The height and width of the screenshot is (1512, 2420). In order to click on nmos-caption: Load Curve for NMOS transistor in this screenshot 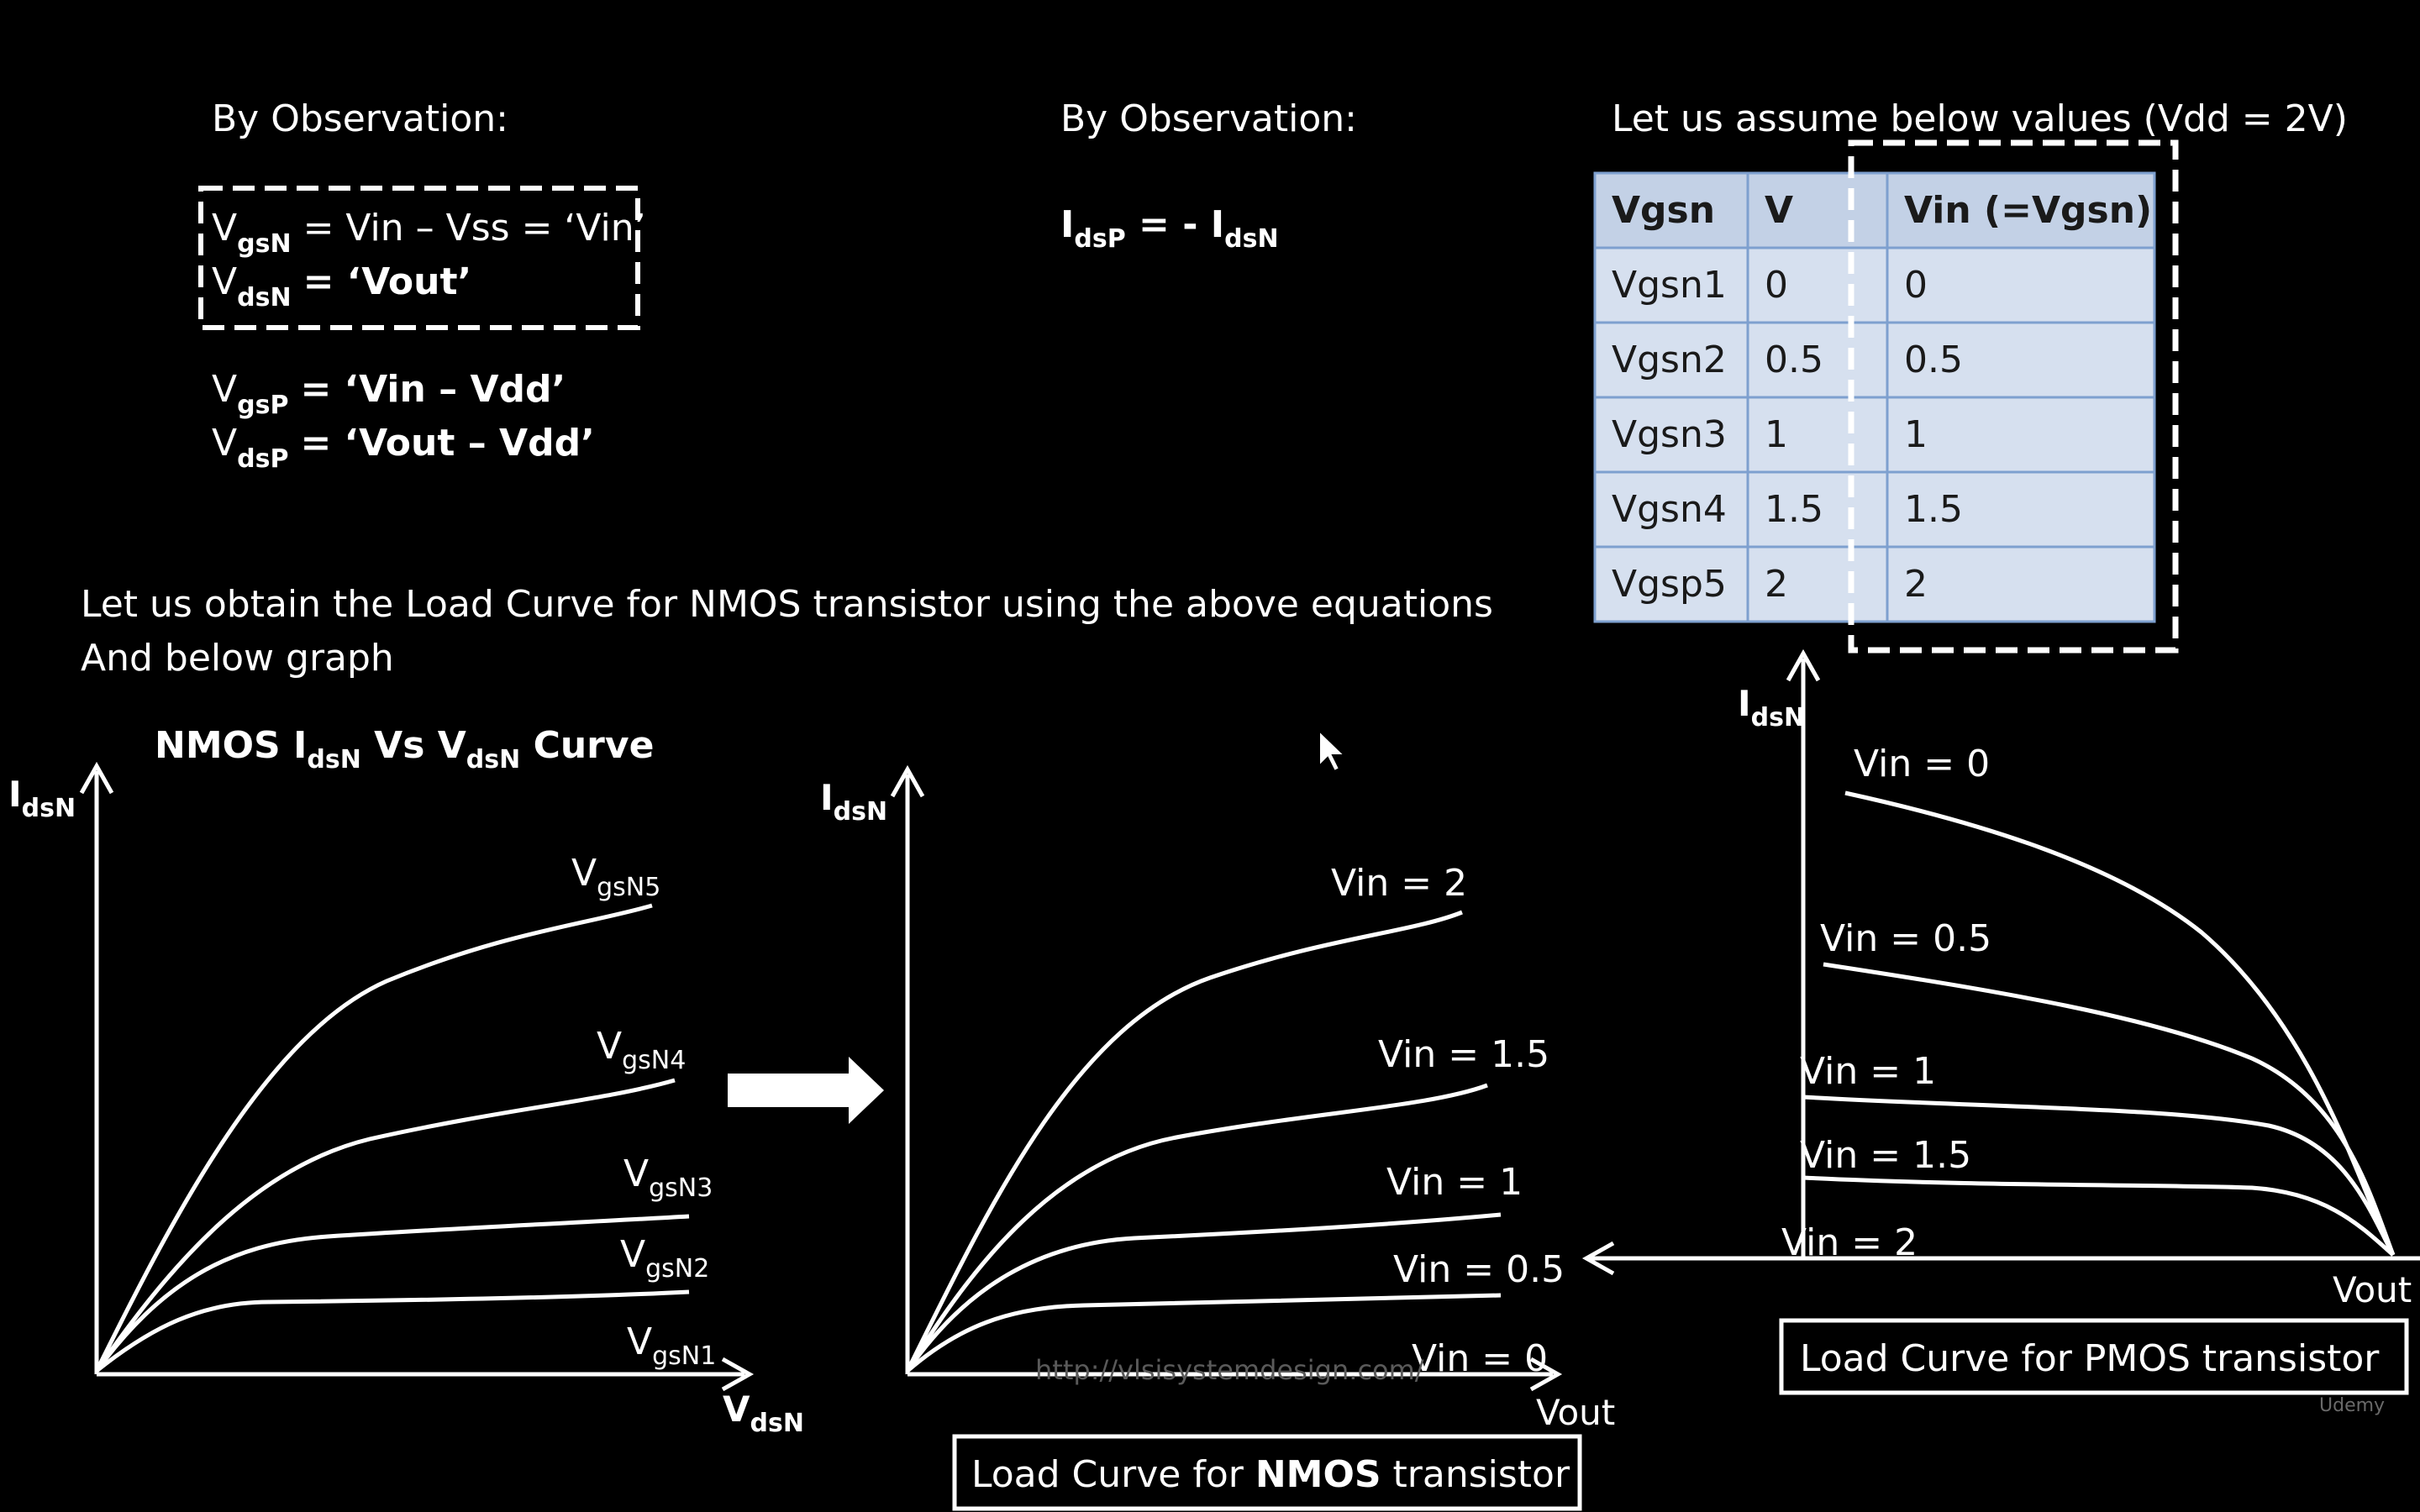, I will do `click(1270, 1474)`.